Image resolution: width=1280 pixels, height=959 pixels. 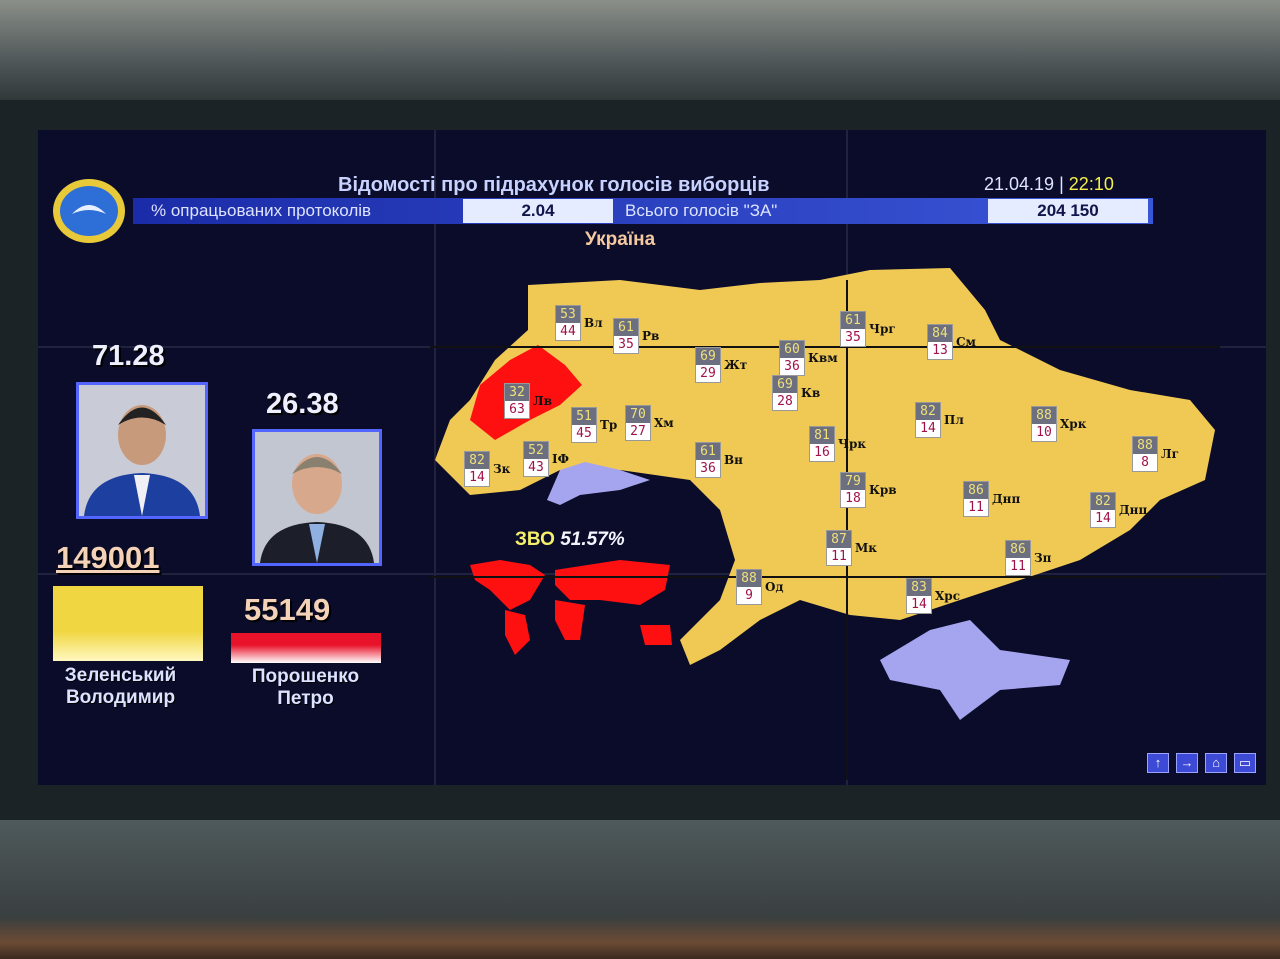 What do you see at coordinates (852, 444) in the screenshot?
I see `region-abbr: Чрк` at bounding box center [852, 444].